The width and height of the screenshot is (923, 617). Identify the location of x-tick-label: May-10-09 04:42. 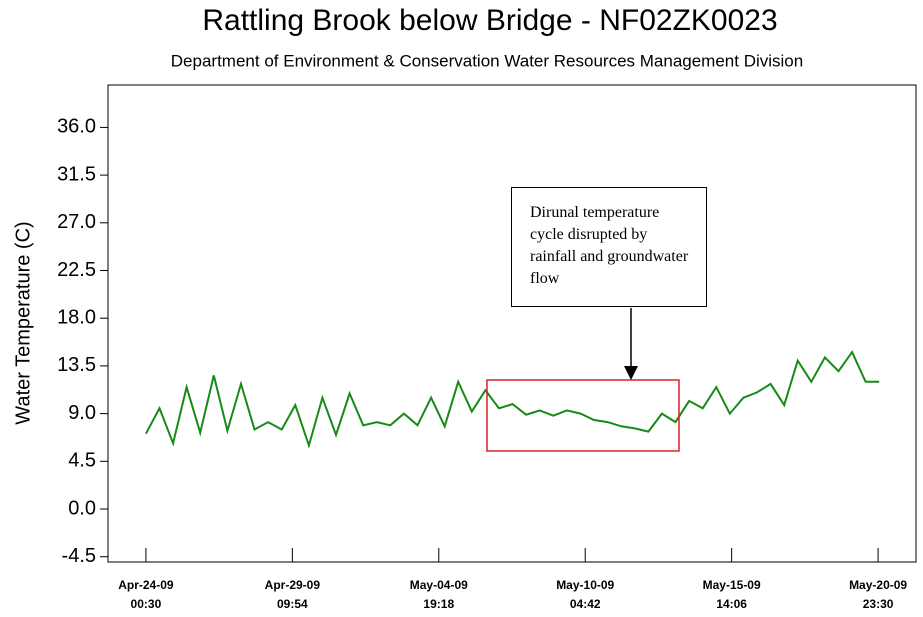
(585, 594).